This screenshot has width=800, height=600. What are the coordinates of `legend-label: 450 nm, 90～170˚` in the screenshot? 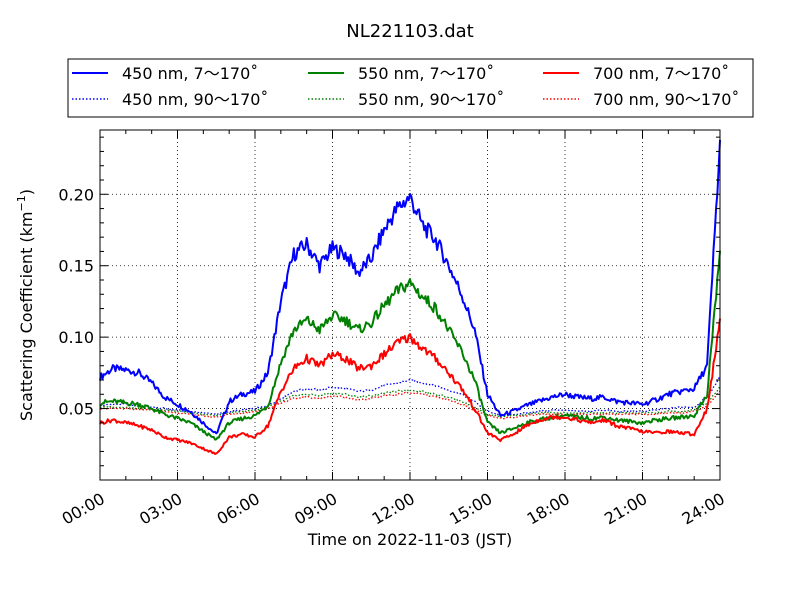 It's located at (195, 99).